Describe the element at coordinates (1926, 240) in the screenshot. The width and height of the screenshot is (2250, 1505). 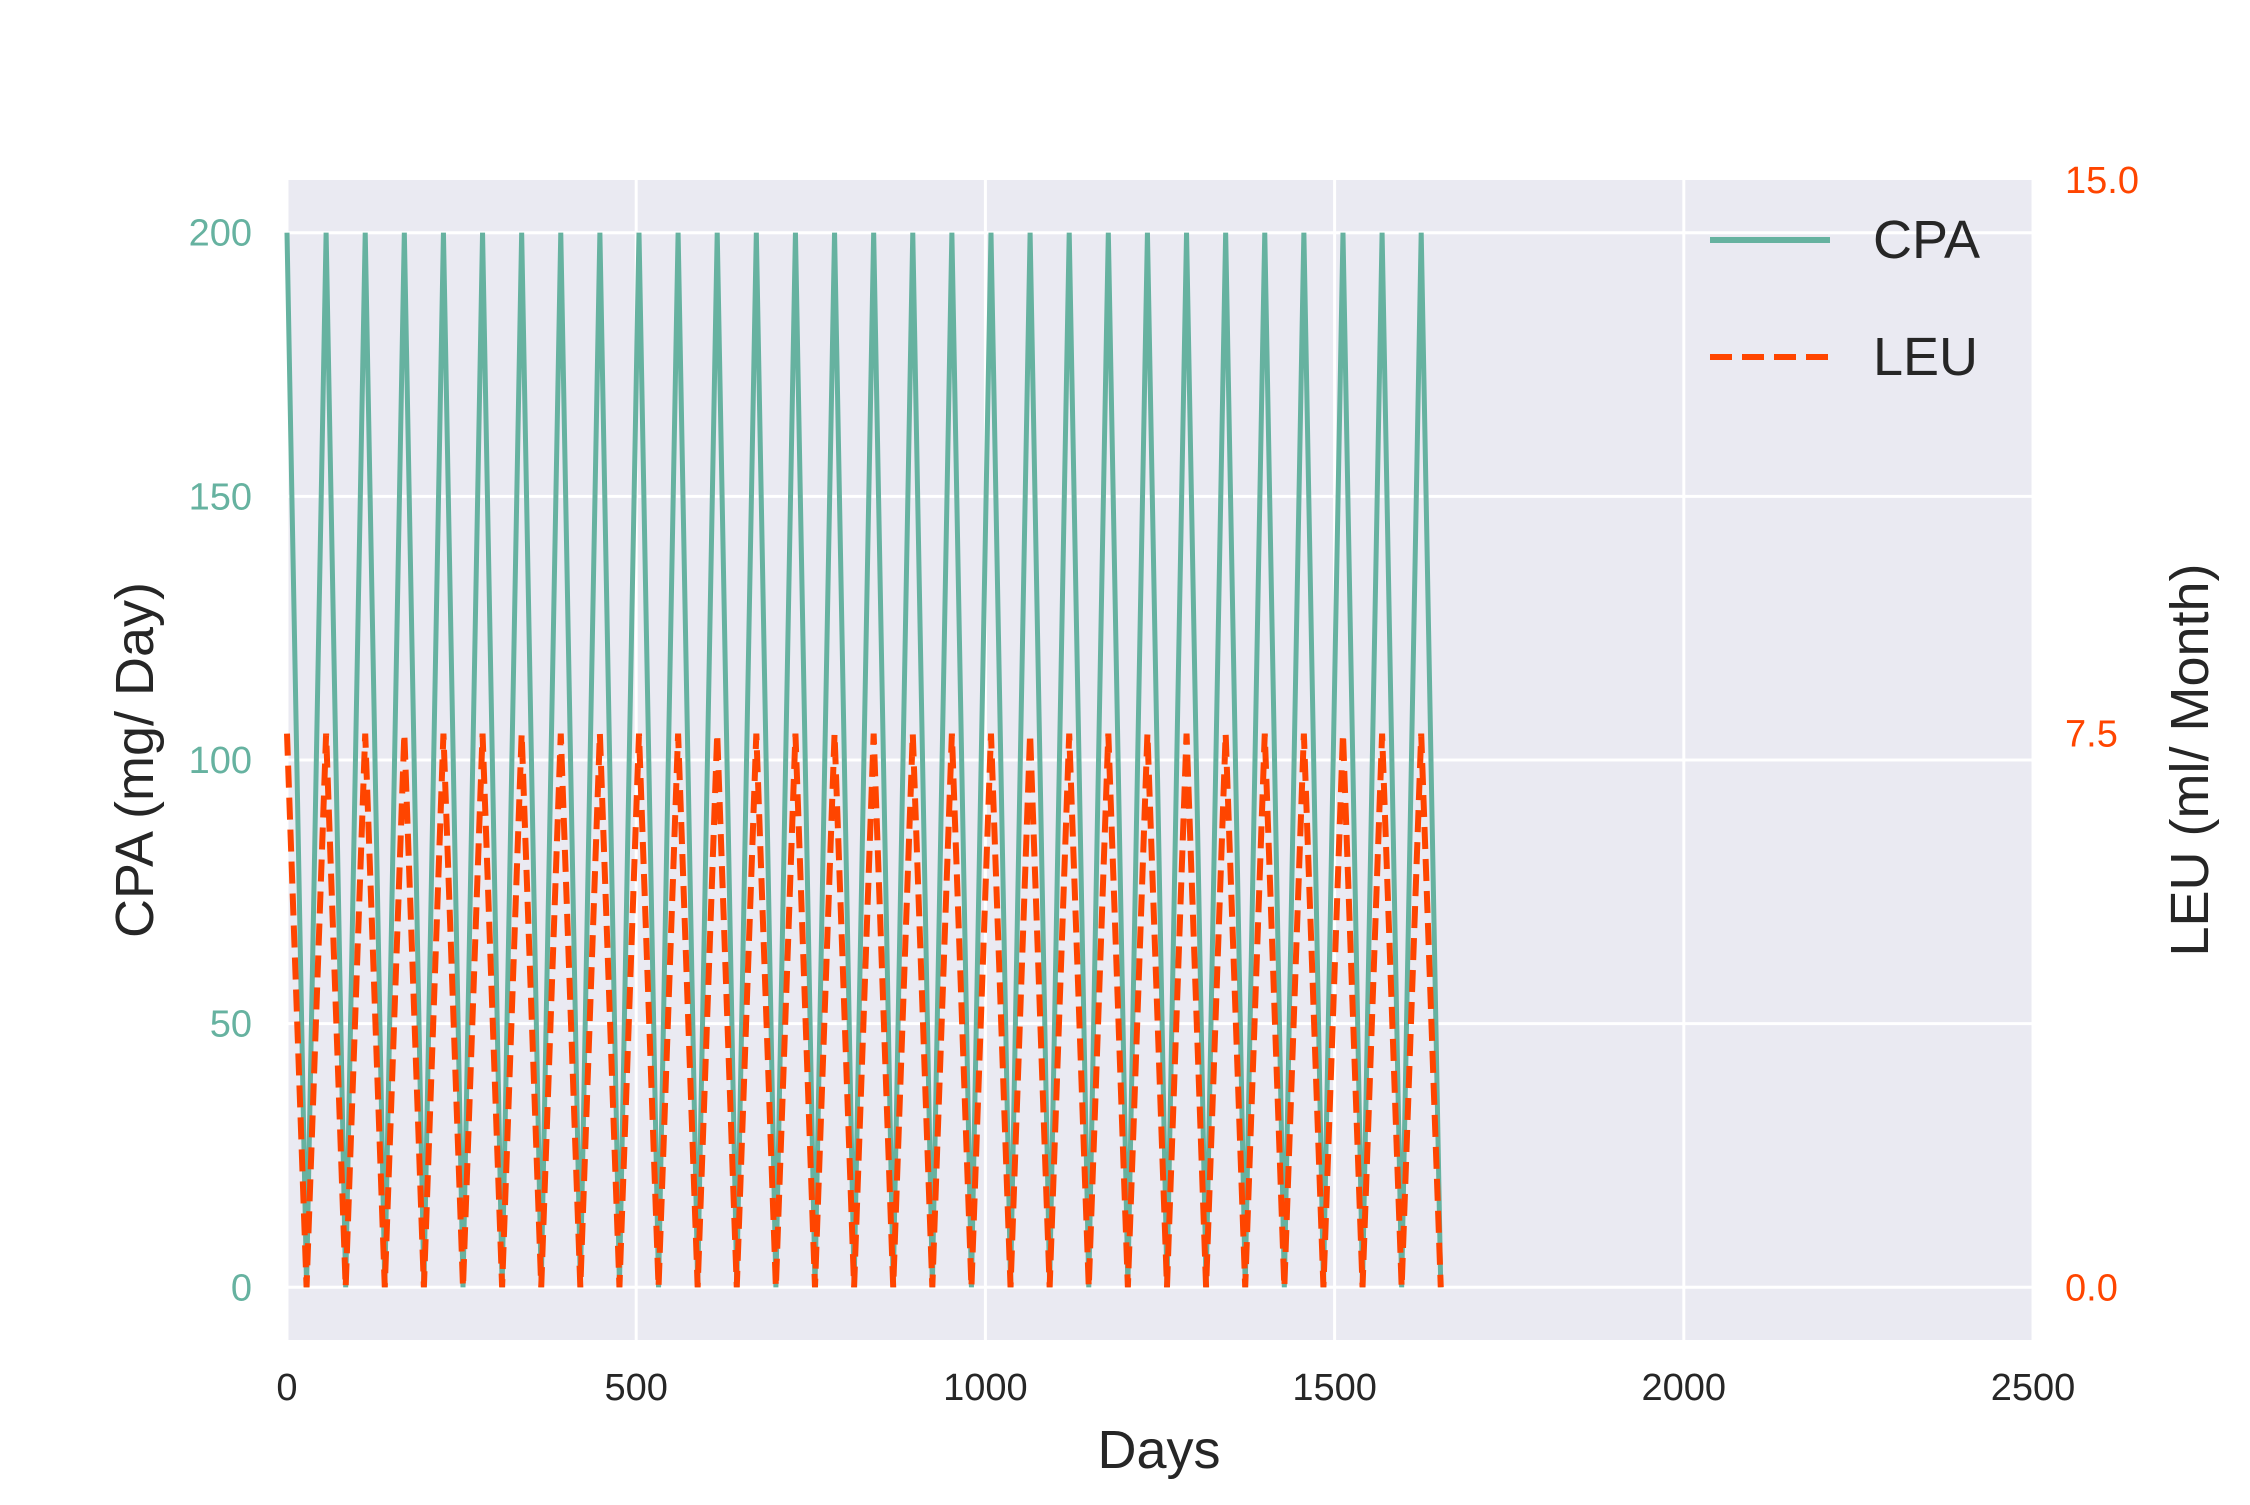
I see `legend-label-cpa: CPA` at that location.